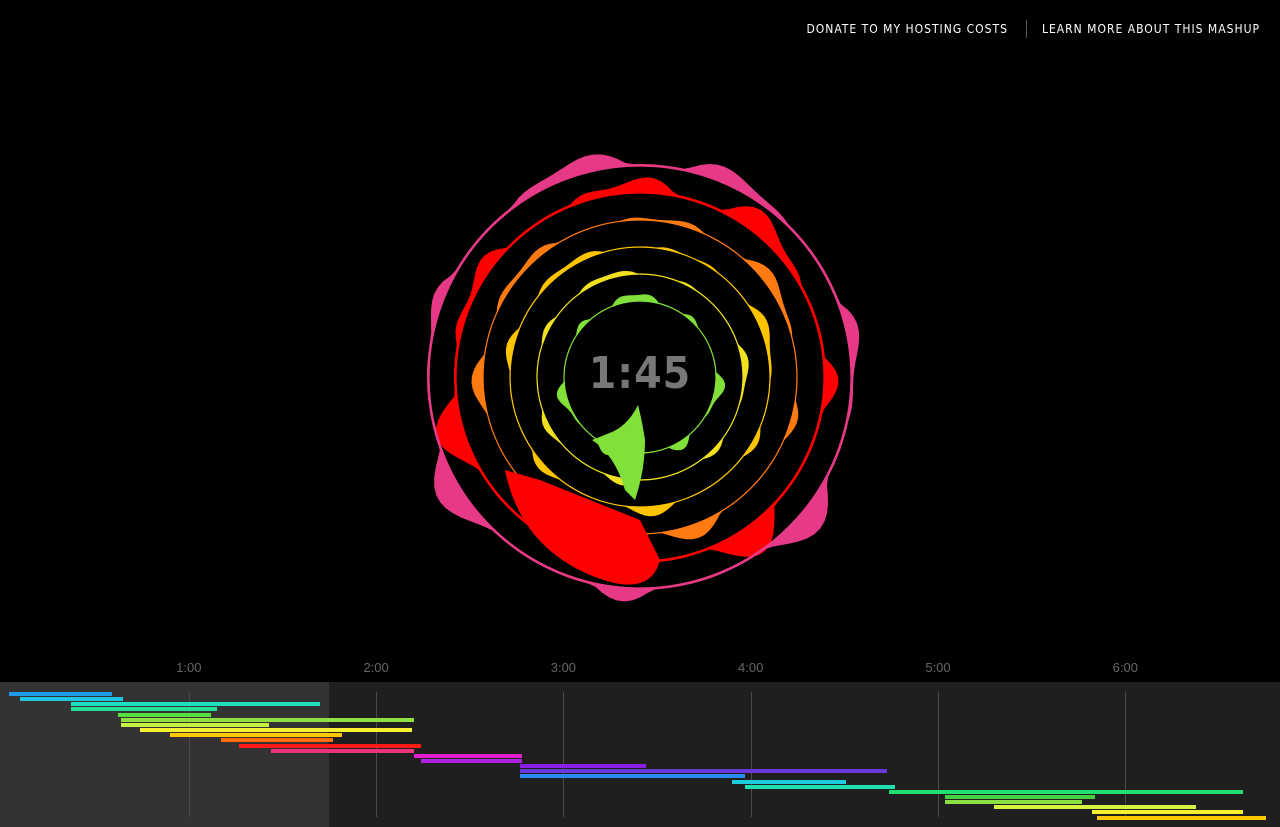  I want to click on timeline-tick-labels: 1:00 2:00 3:00 4:00 5:00 6:00, so click(640, 670).